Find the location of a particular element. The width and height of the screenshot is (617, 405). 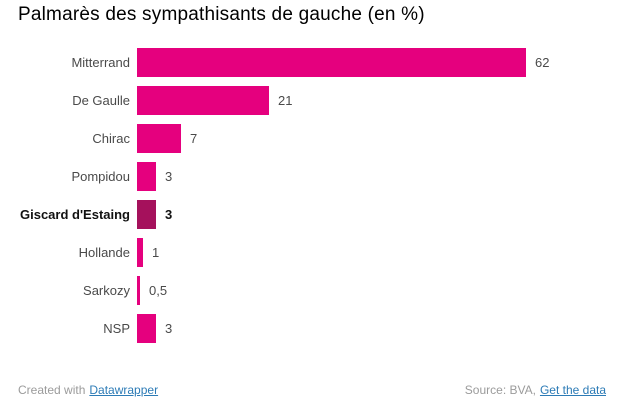

bar-row: De Gaulle 21 is located at coordinates (312, 100).